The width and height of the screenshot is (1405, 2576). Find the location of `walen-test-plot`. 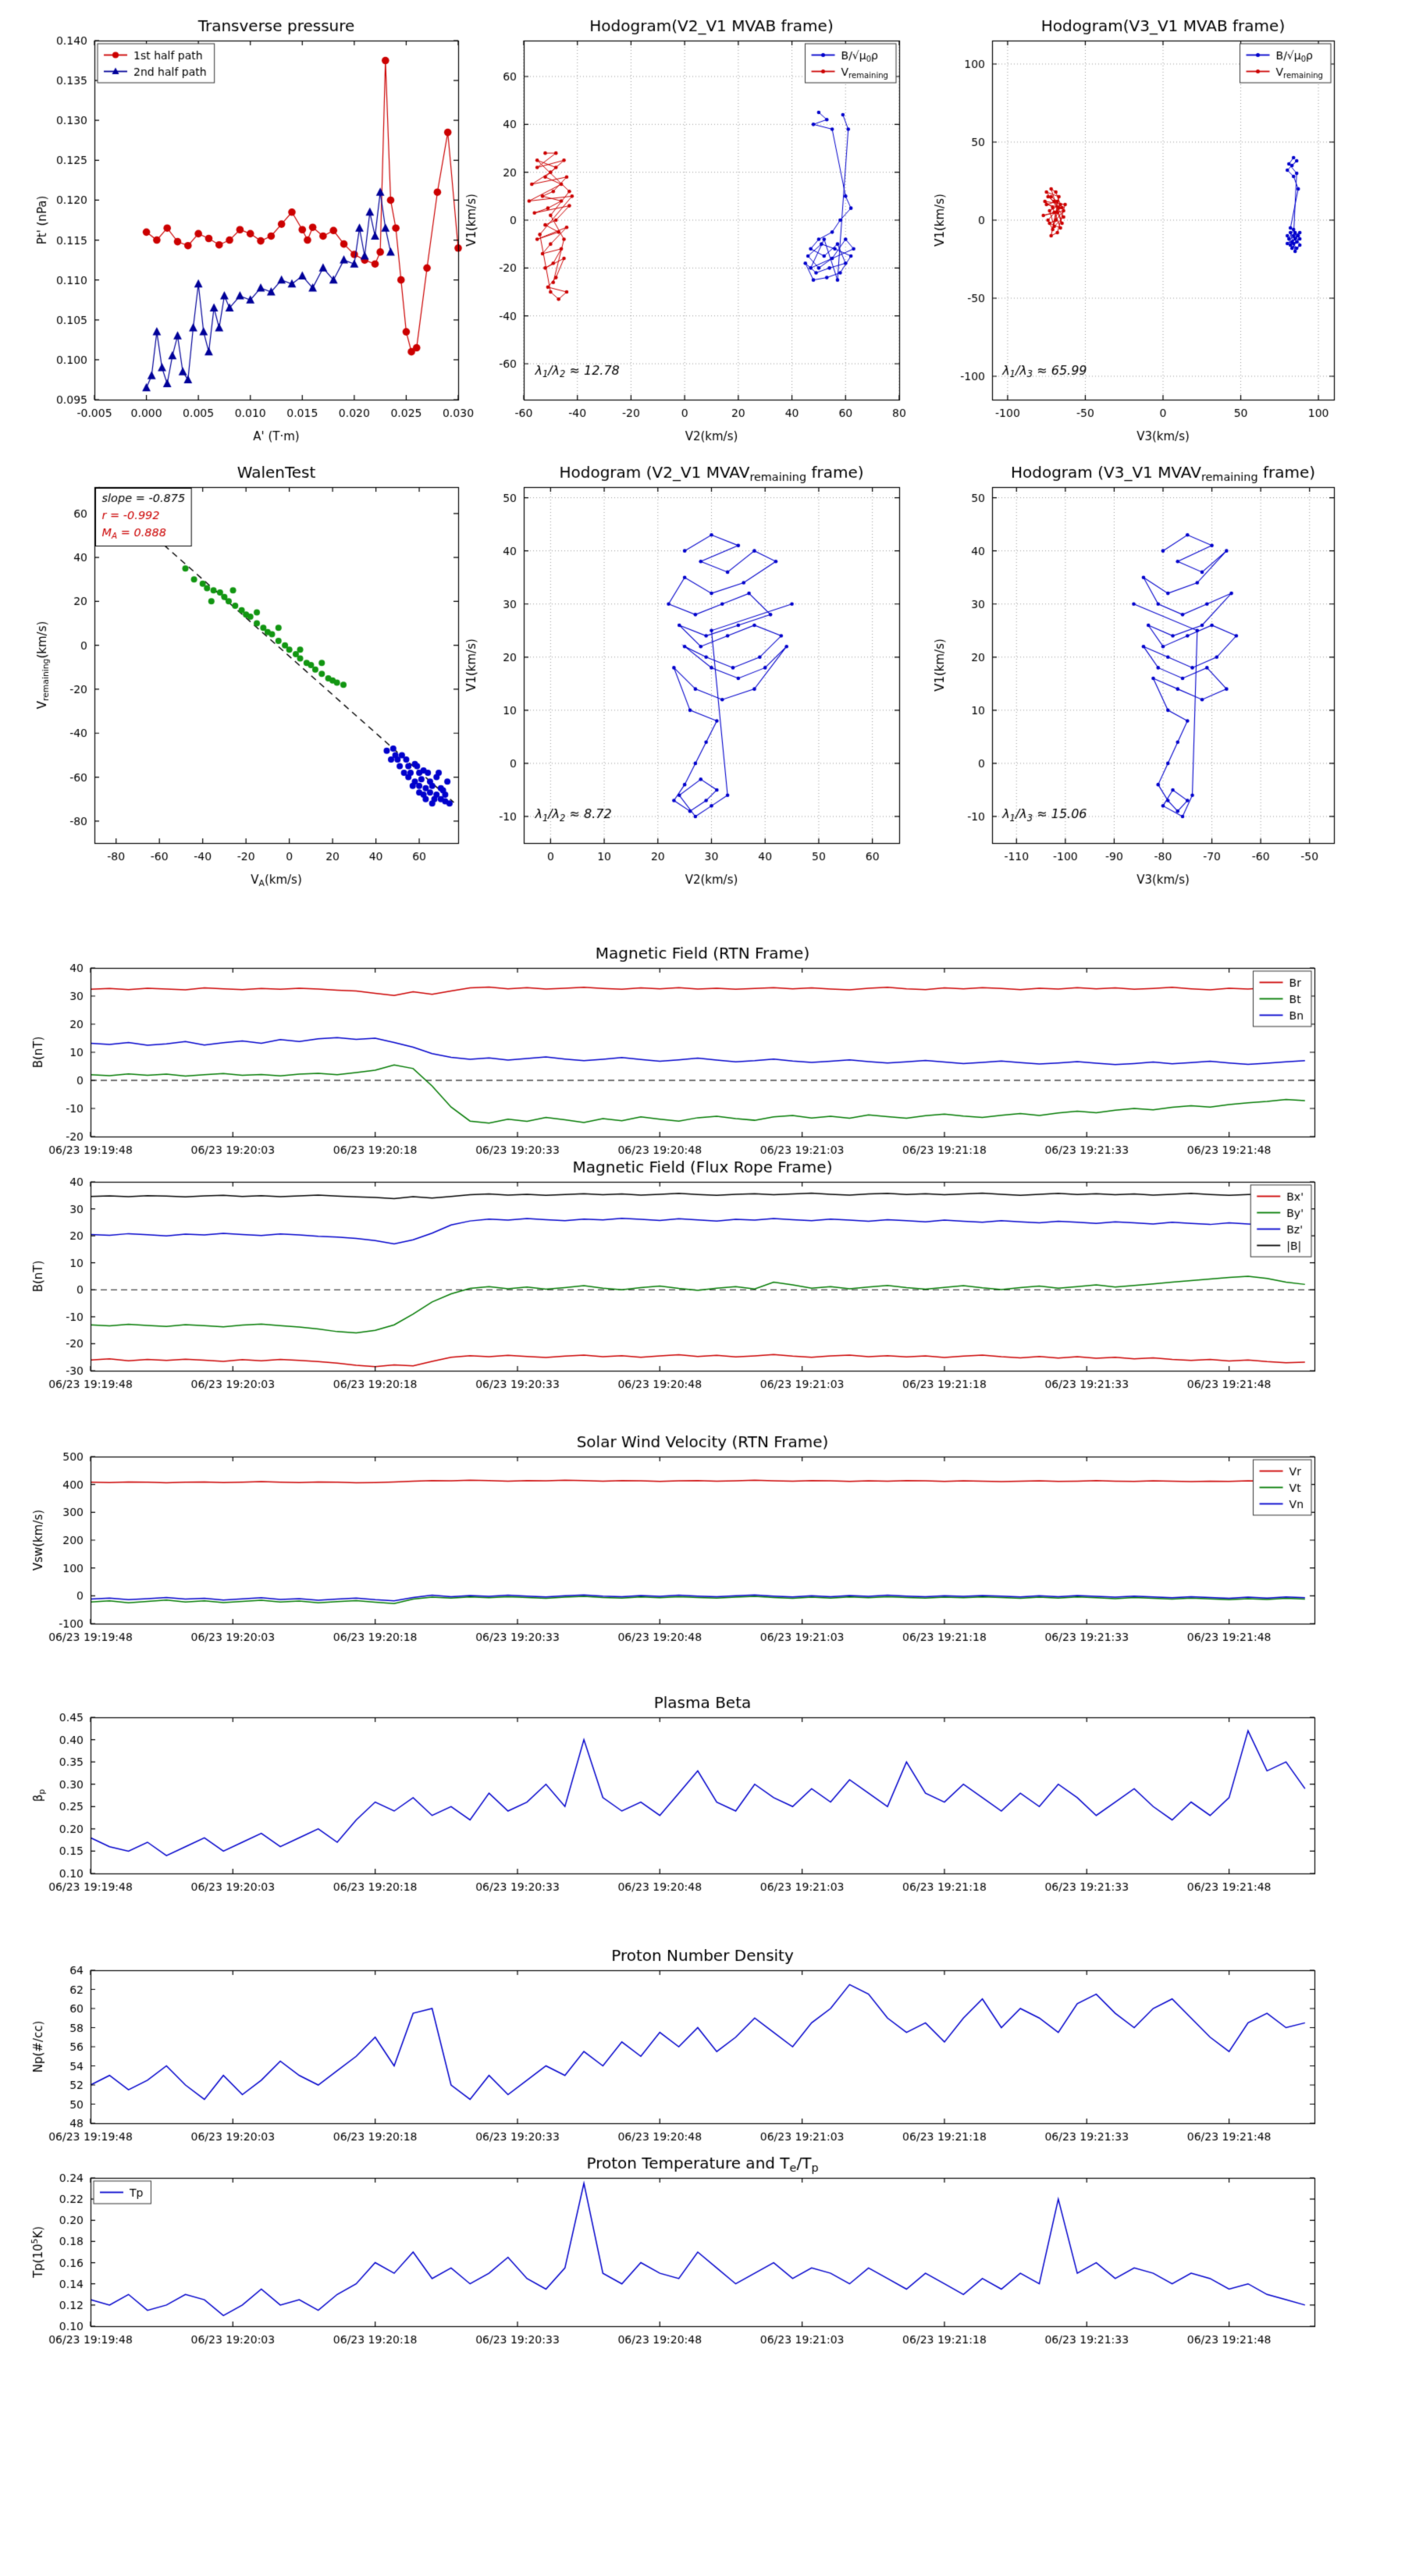

walen-test-plot is located at coordinates (276, 665).